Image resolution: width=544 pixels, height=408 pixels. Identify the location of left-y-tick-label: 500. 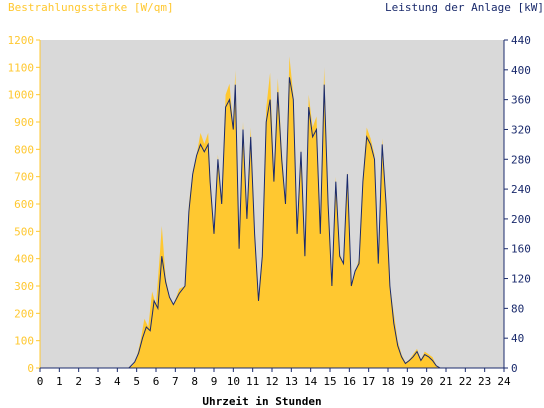
(24, 231).